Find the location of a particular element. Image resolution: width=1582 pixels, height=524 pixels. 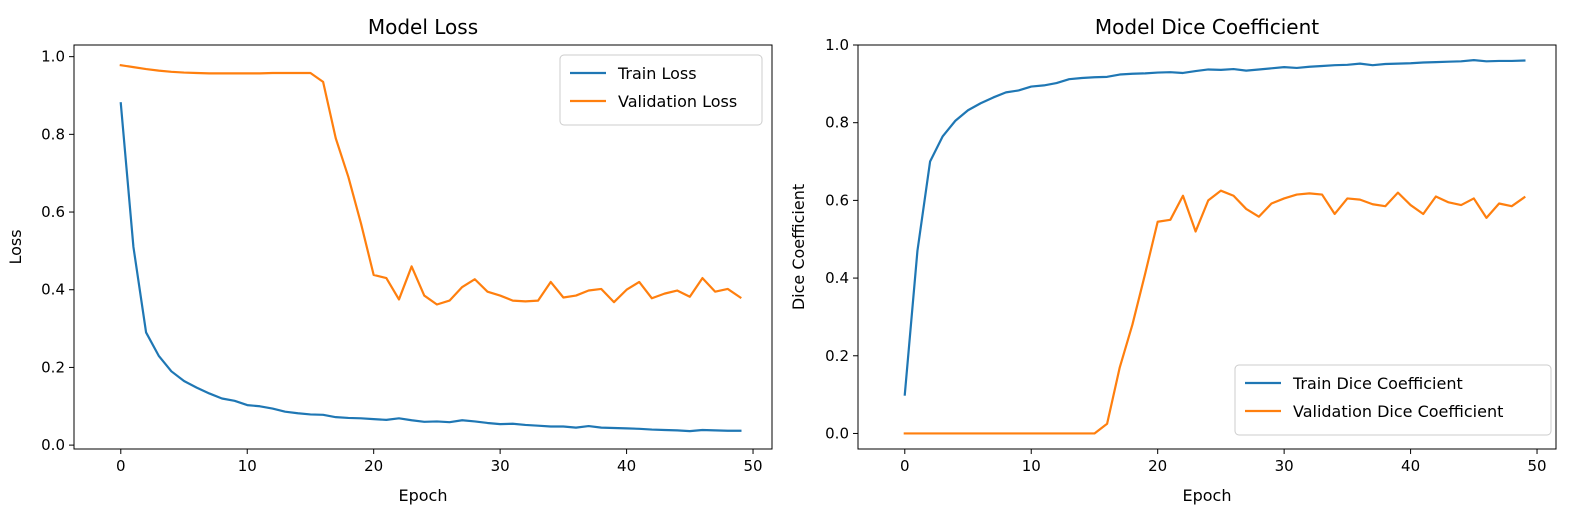

y-axis-label: Dice Coefficient is located at coordinates (798, 247).